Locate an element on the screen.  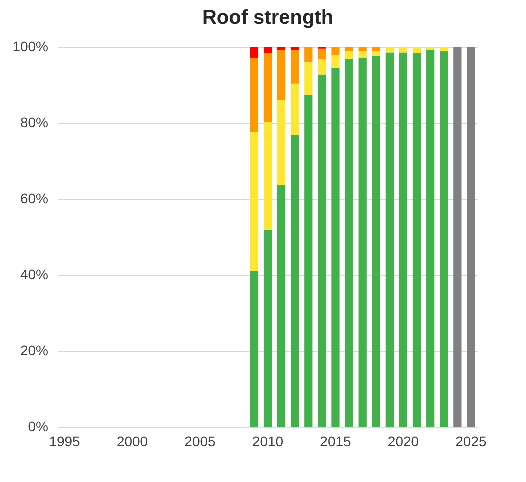
y-tick-label: 60% is located at coordinates (34, 198).